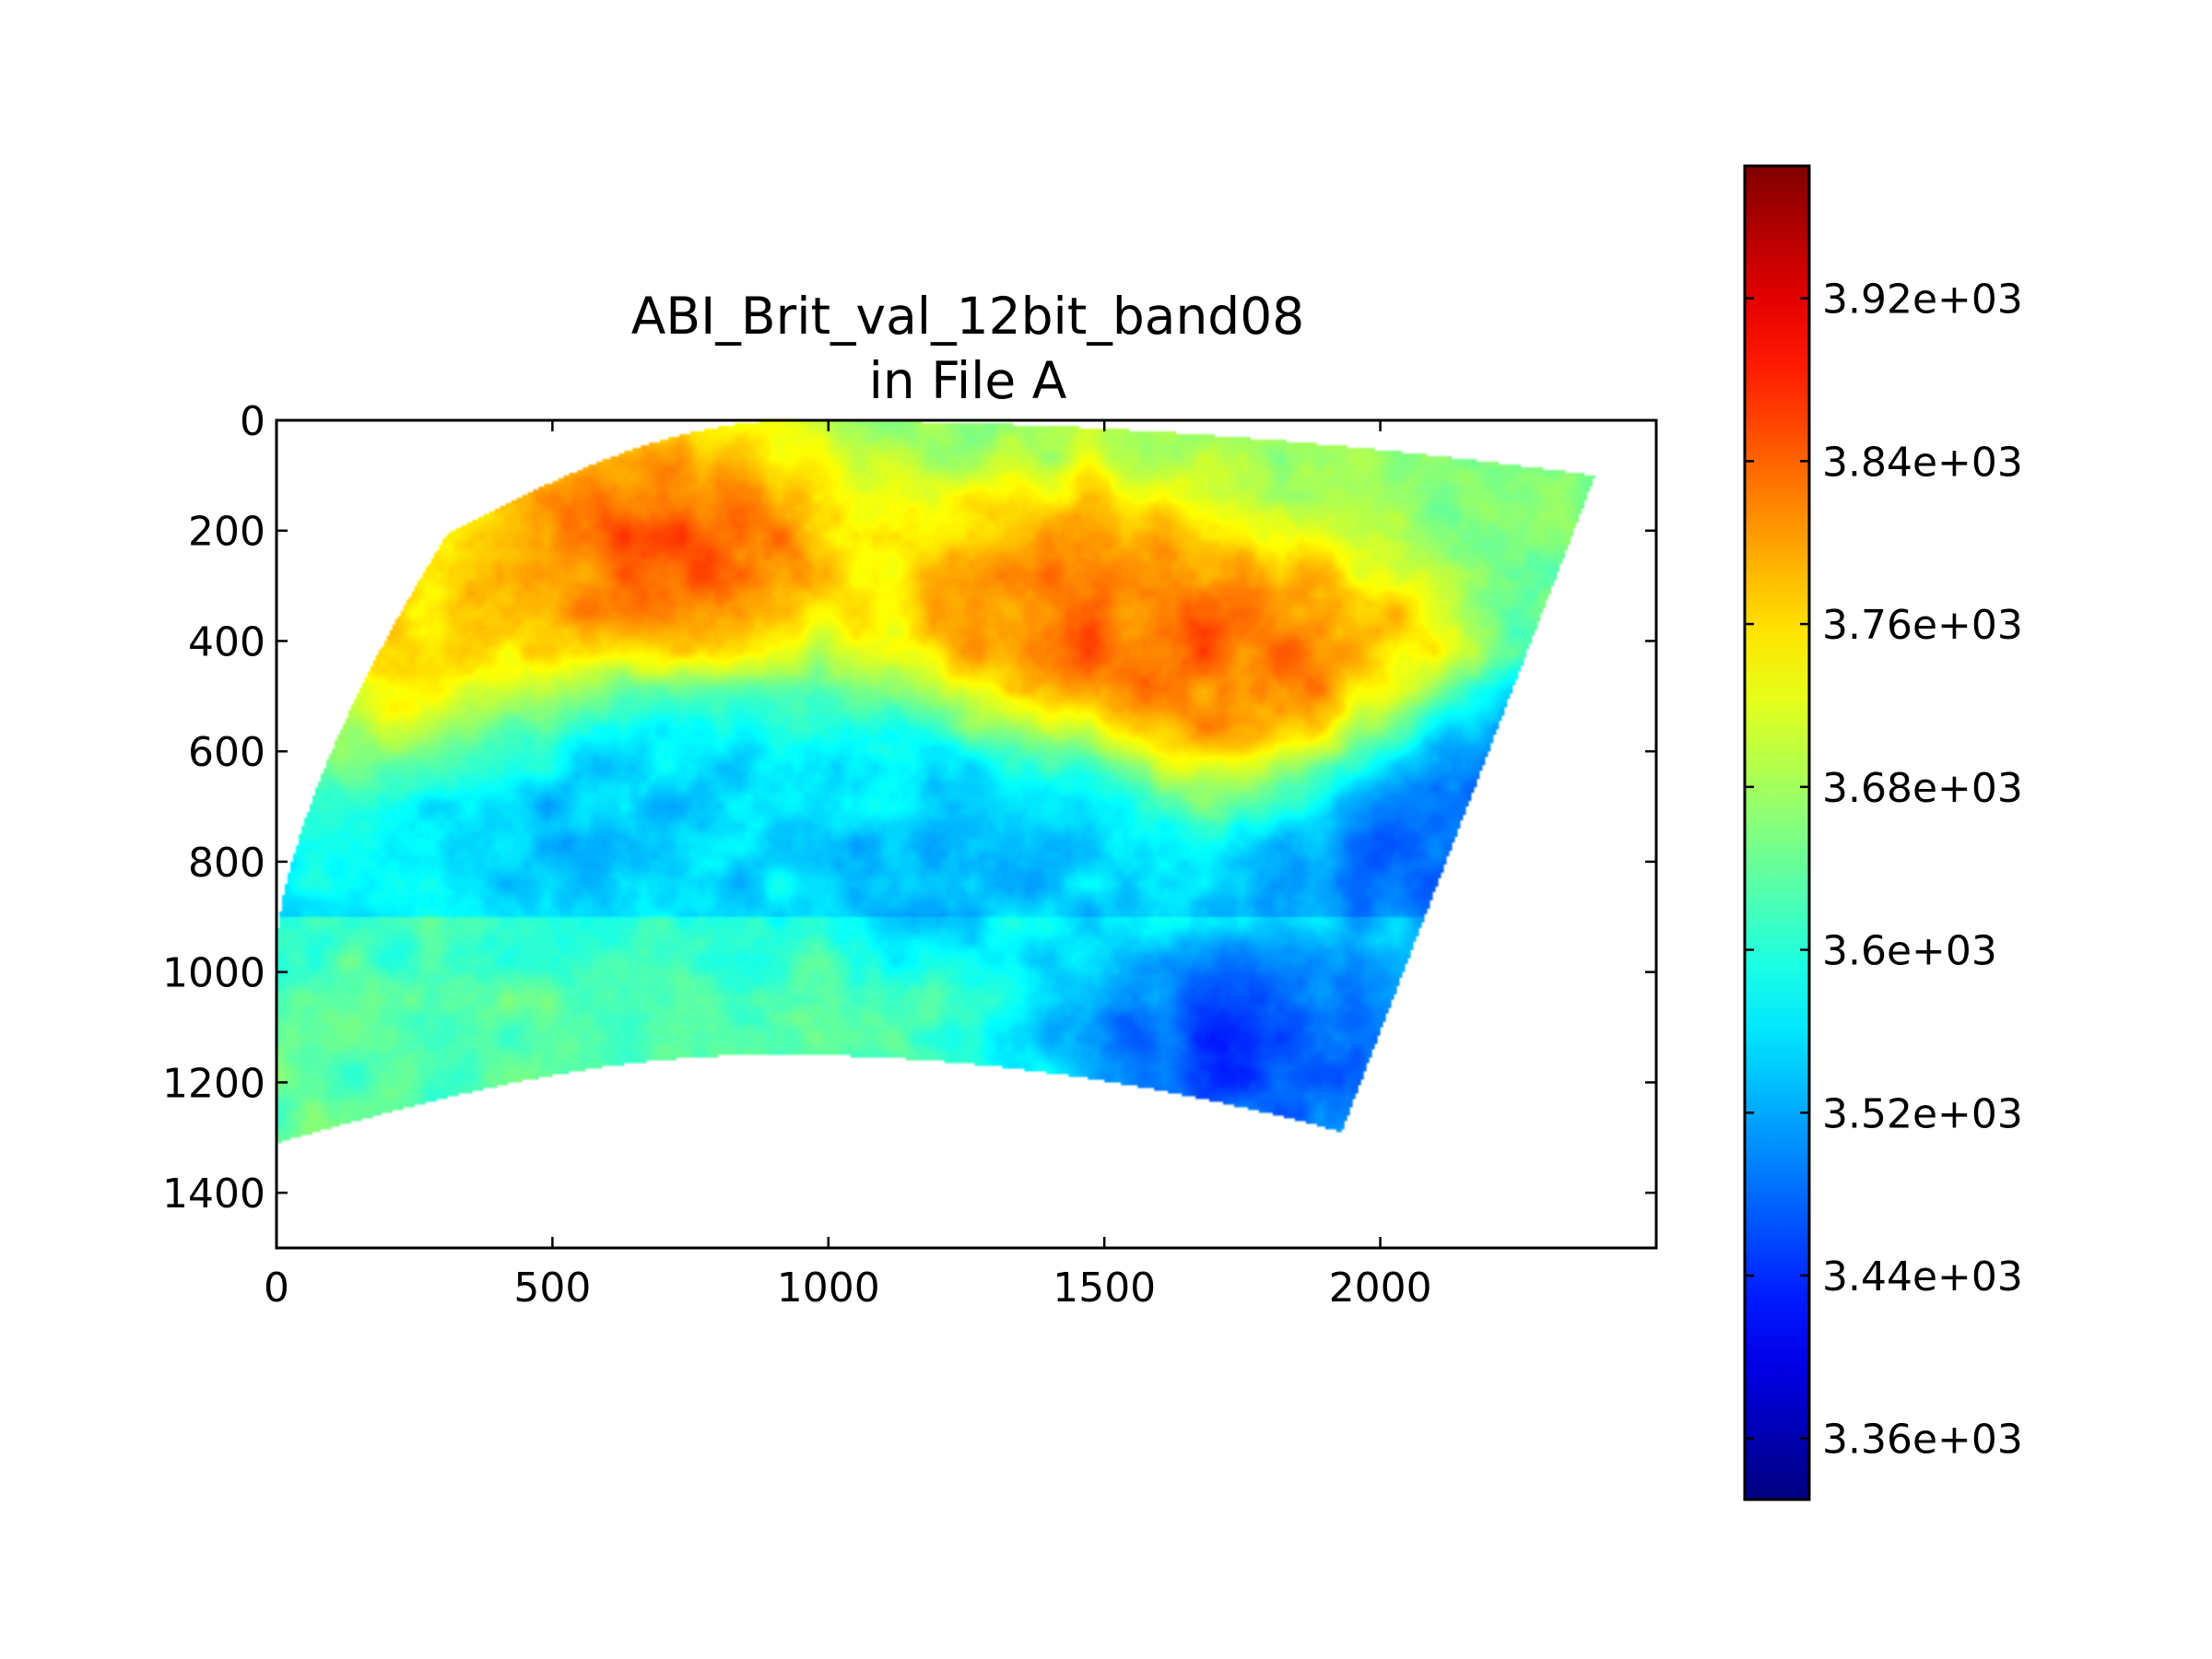  What do you see at coordinates (967, 348) in the screenshot?
I see `chart-title: ABI_Brit_val_12bit_band08 in File A` at bounding box center [967, 348].